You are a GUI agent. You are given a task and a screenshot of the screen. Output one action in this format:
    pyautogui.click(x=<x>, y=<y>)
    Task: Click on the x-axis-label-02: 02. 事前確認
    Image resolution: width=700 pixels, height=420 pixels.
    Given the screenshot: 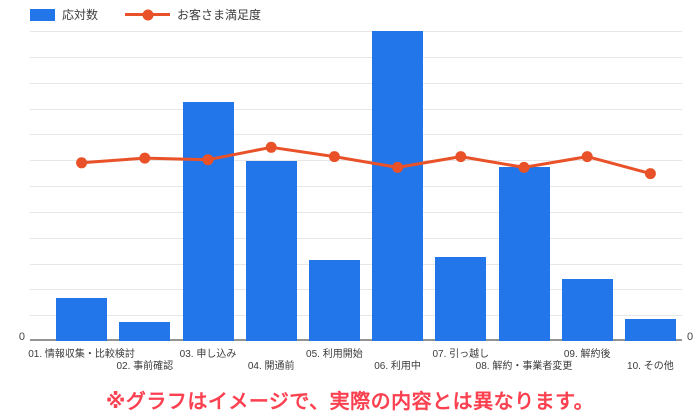 What is the action you would take?
    pyautogui.click(x=145, y=366)
    